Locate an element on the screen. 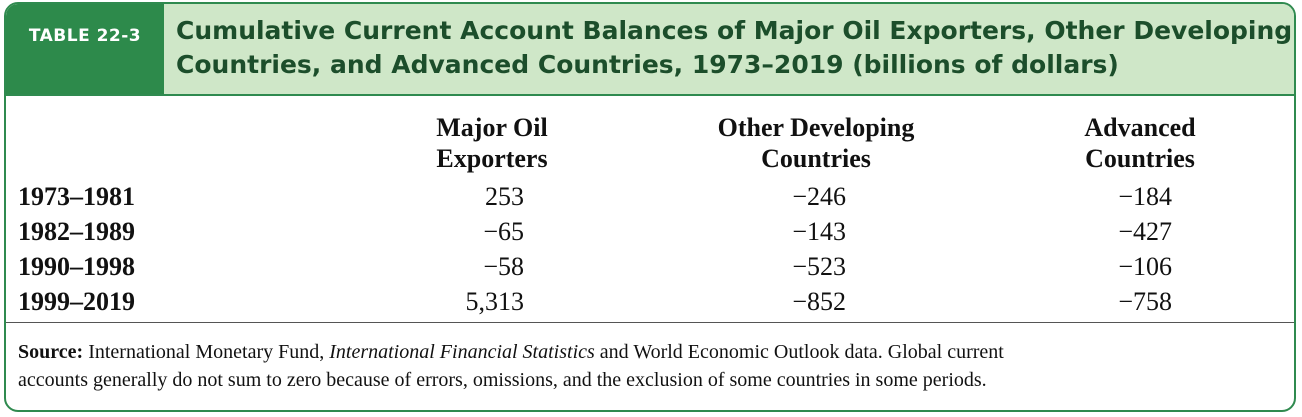  cell-major-oil: −65 is located at coordinates (503, 231).